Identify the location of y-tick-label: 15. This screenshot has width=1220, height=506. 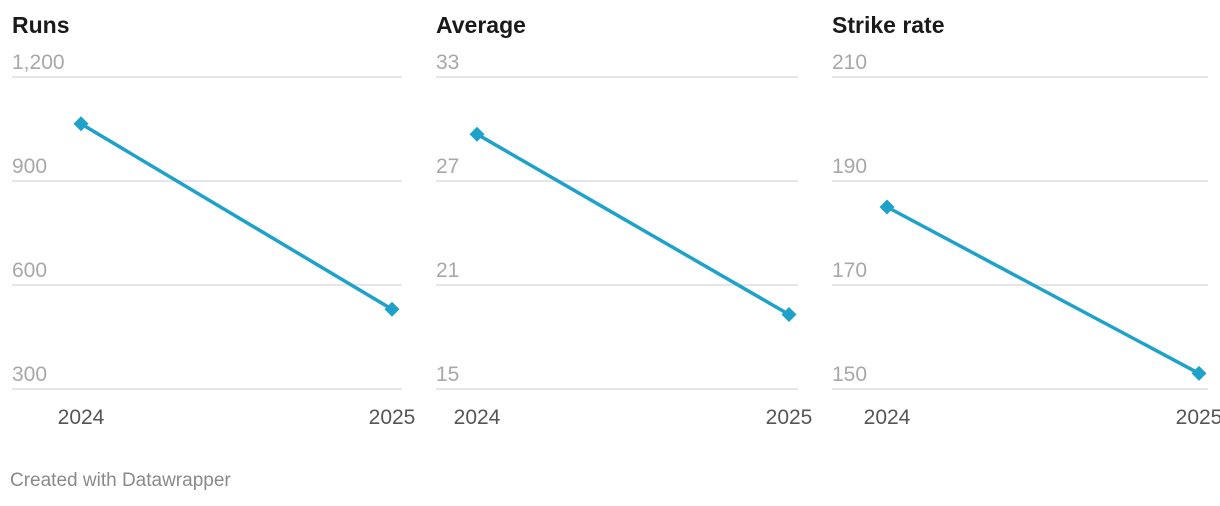
(447, 374).